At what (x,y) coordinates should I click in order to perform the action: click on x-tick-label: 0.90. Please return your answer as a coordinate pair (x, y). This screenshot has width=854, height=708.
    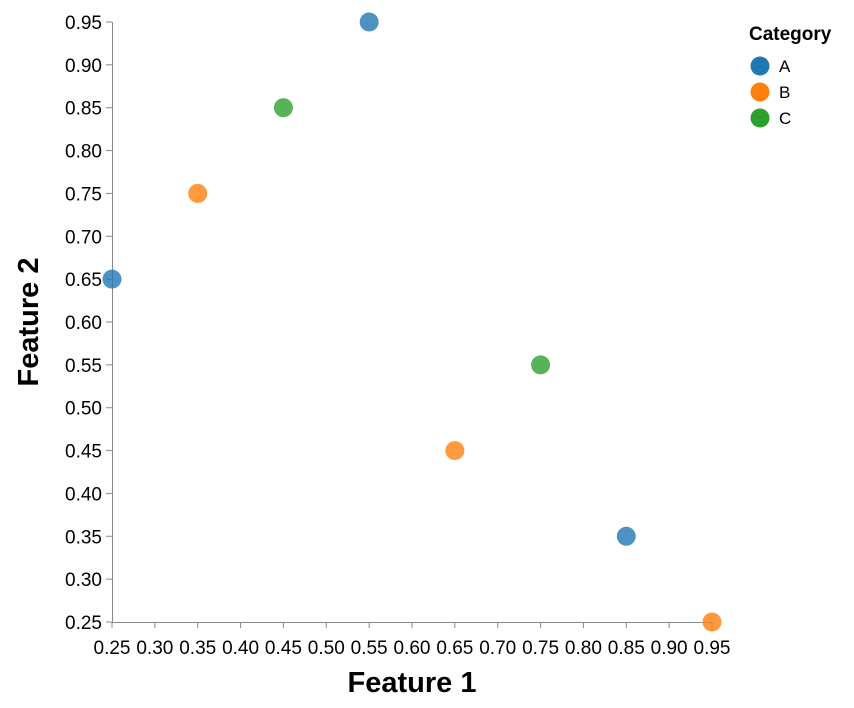
    Looking at the image, I should click on (669, 648).